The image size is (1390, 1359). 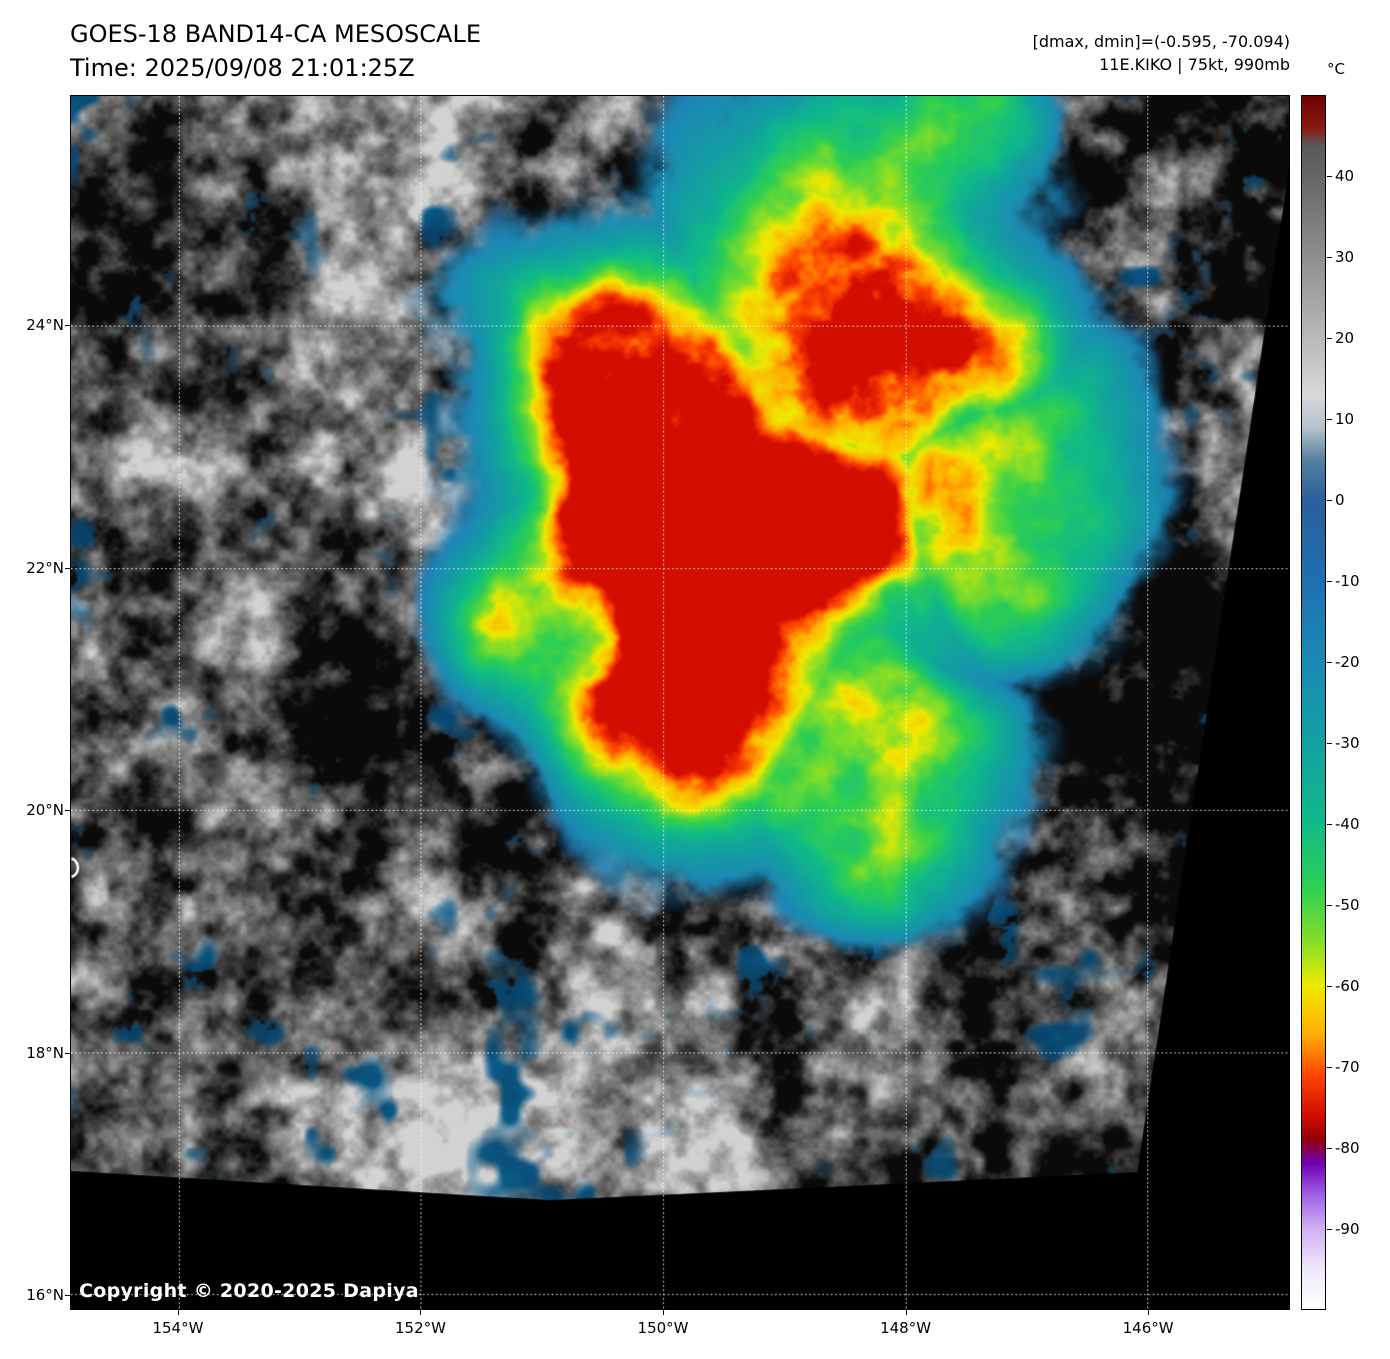 I want to click on lon-tick-label: 154°W, so click(x=178, y=1328).